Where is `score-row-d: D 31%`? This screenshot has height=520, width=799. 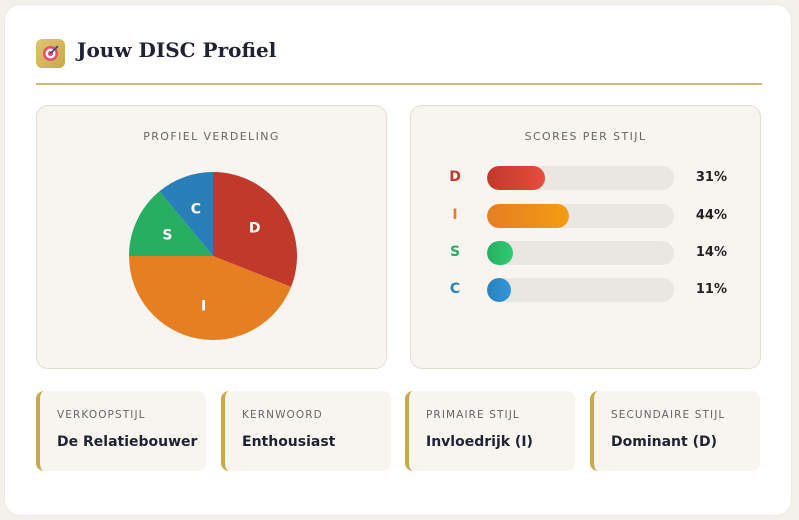 score-row-d: D 31% is located at coordinates (586, 178).